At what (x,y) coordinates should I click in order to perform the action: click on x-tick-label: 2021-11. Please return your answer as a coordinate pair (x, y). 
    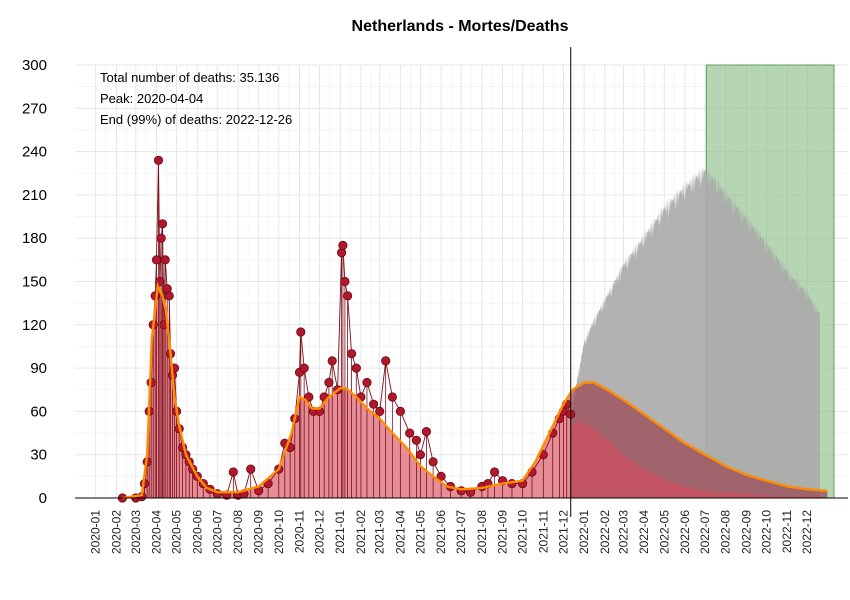
    Looking at the image, I should click on (543, 531).